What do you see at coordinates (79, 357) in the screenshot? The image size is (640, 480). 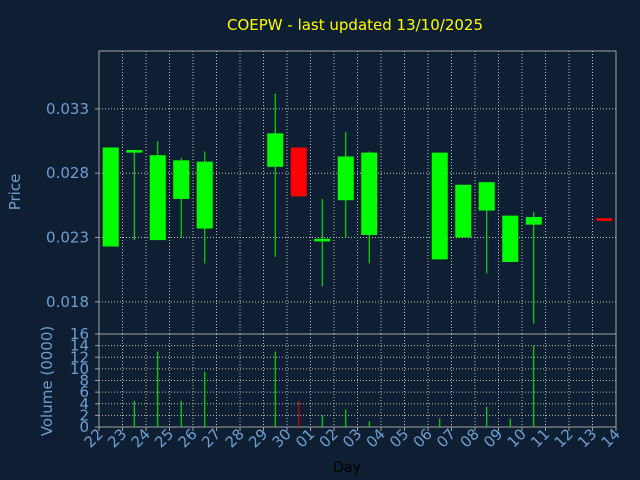 I see `volume-tick-label: 12` at bounding box center [79, 357].